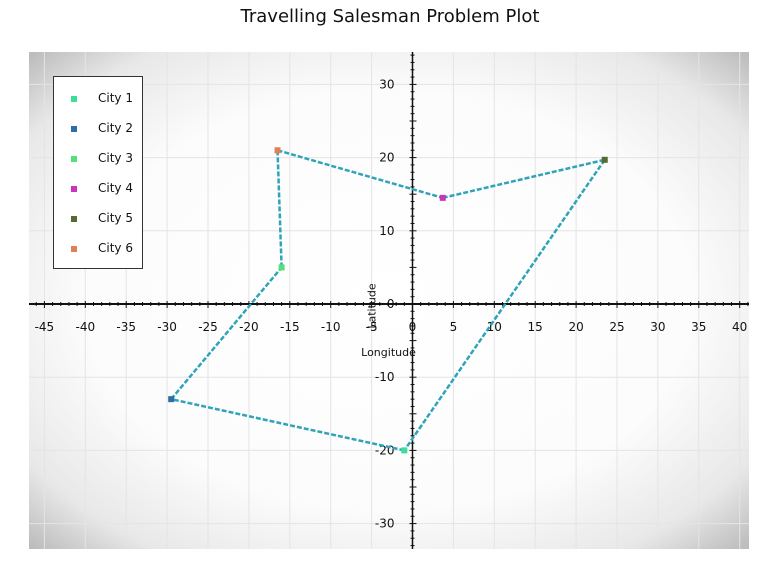 This screenshot has width=780, height=580. What do you see at coordinates (290, 327) in the screenshot?
I see `x-tick-label: -15` at bounding box center [290, 327].